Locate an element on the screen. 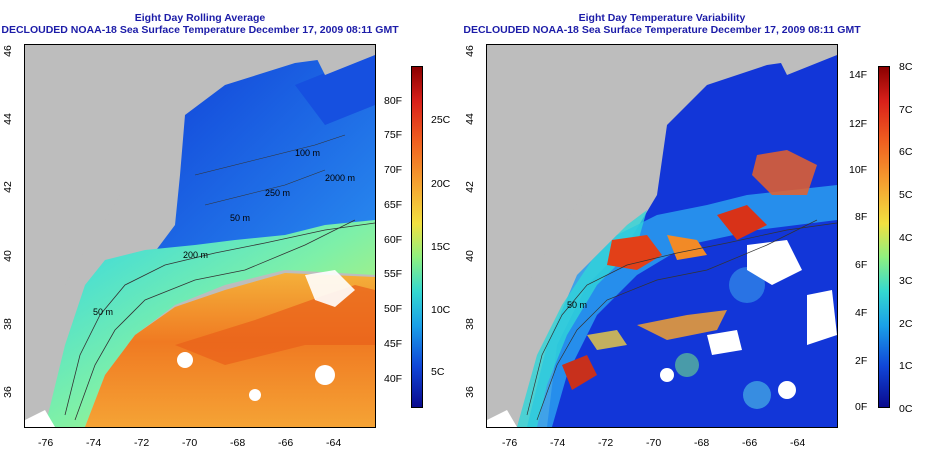 This screenshot has height=475, width=950. right-y-tick-3: 42 is located at coordinates (469, 187).